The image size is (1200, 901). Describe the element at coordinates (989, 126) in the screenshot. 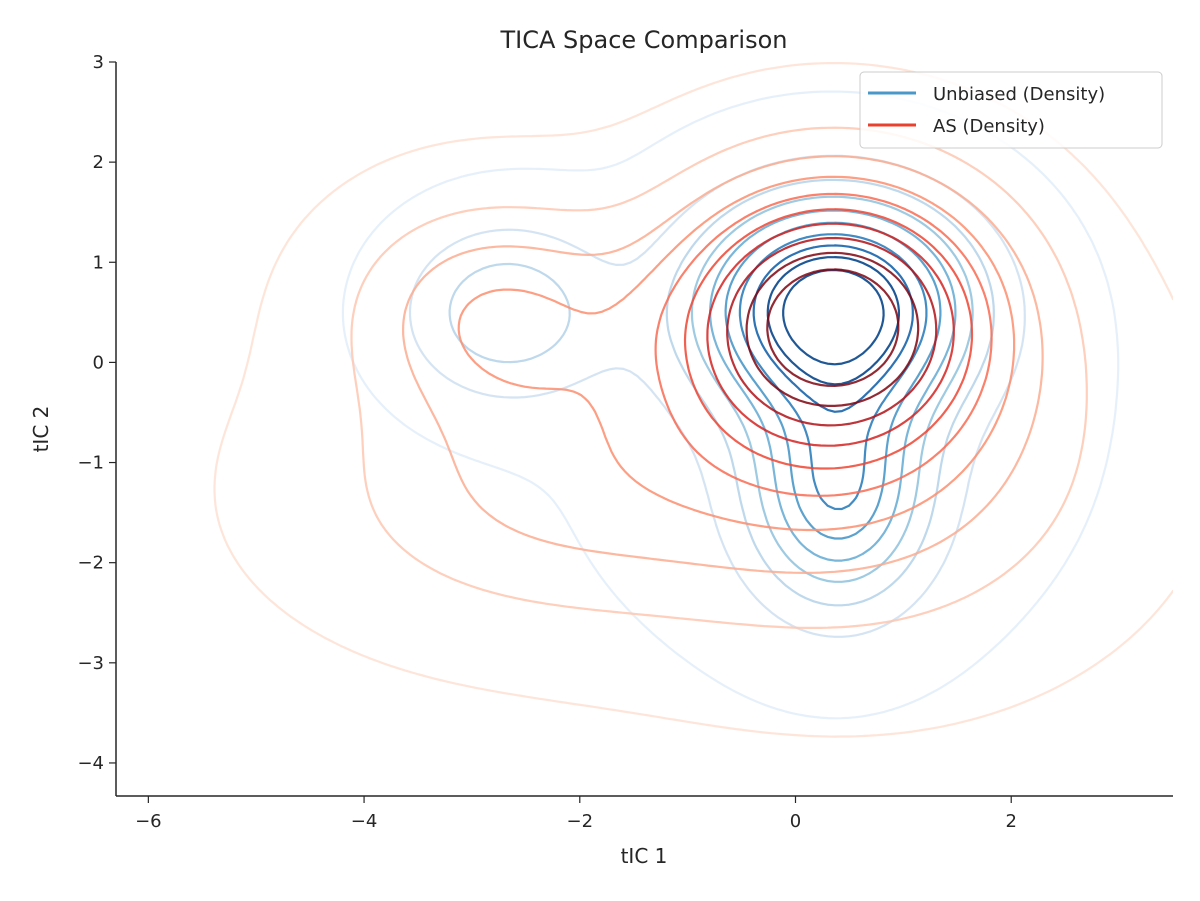

I see `legend-label-as: AS (Density)` at that location.